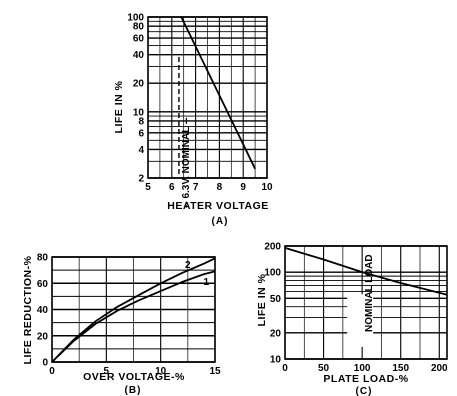 The width and height of the screenshot is (457, 396). Describe the element at coordinates (139, 27) in the screenshot. I see `panel-a-y-tick-label: 80` at that location.